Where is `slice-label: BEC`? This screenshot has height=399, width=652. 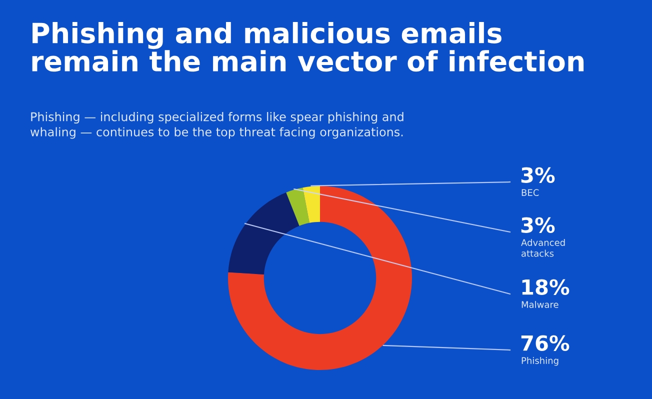 slice-label: BEC is located at coordinates (530, 192).